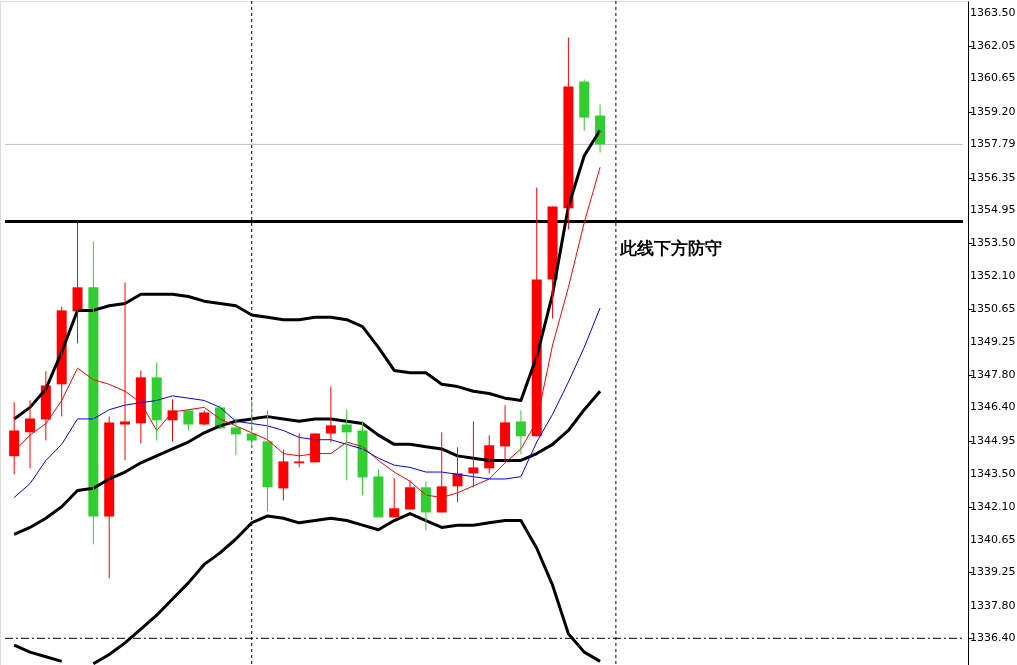 The width and height of the screenshot is (1017, 665). What do you see at coordinates (993, 46) in the screenshot?
I see `y-tick-label: 1362.05` at bounding box center [993, 46].